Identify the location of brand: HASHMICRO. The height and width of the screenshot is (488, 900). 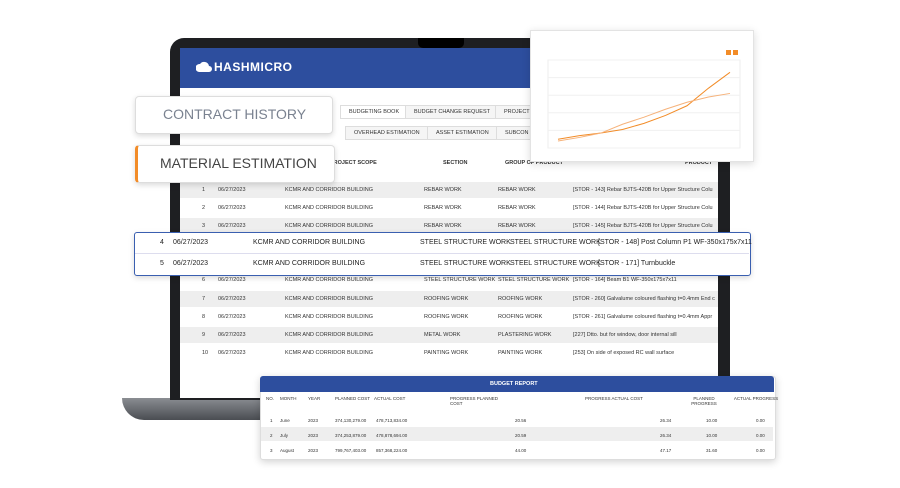
(253, 67).